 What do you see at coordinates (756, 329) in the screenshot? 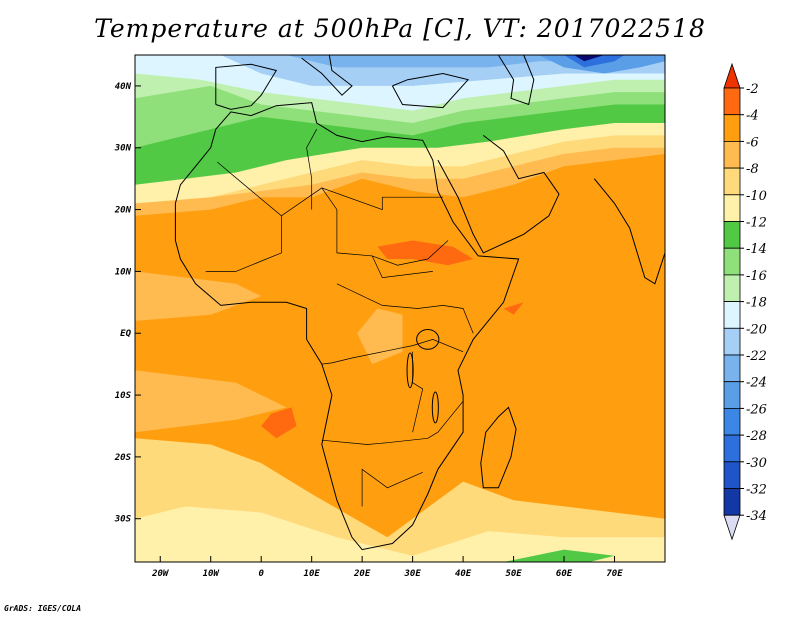
I see `colorbar-label: -20` at bounding box center [756, 329].